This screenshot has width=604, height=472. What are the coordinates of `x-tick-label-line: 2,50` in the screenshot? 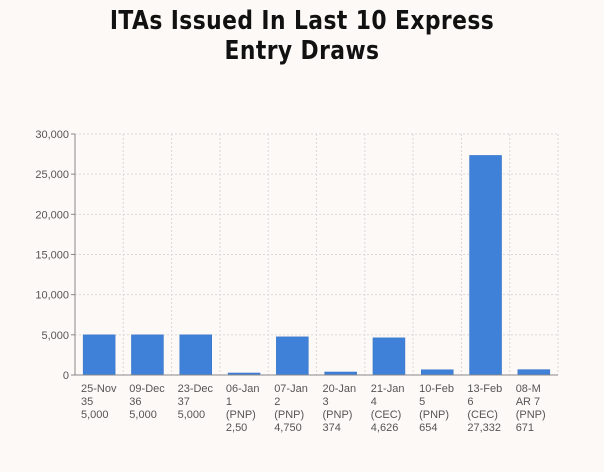 It's located at (236, 428).